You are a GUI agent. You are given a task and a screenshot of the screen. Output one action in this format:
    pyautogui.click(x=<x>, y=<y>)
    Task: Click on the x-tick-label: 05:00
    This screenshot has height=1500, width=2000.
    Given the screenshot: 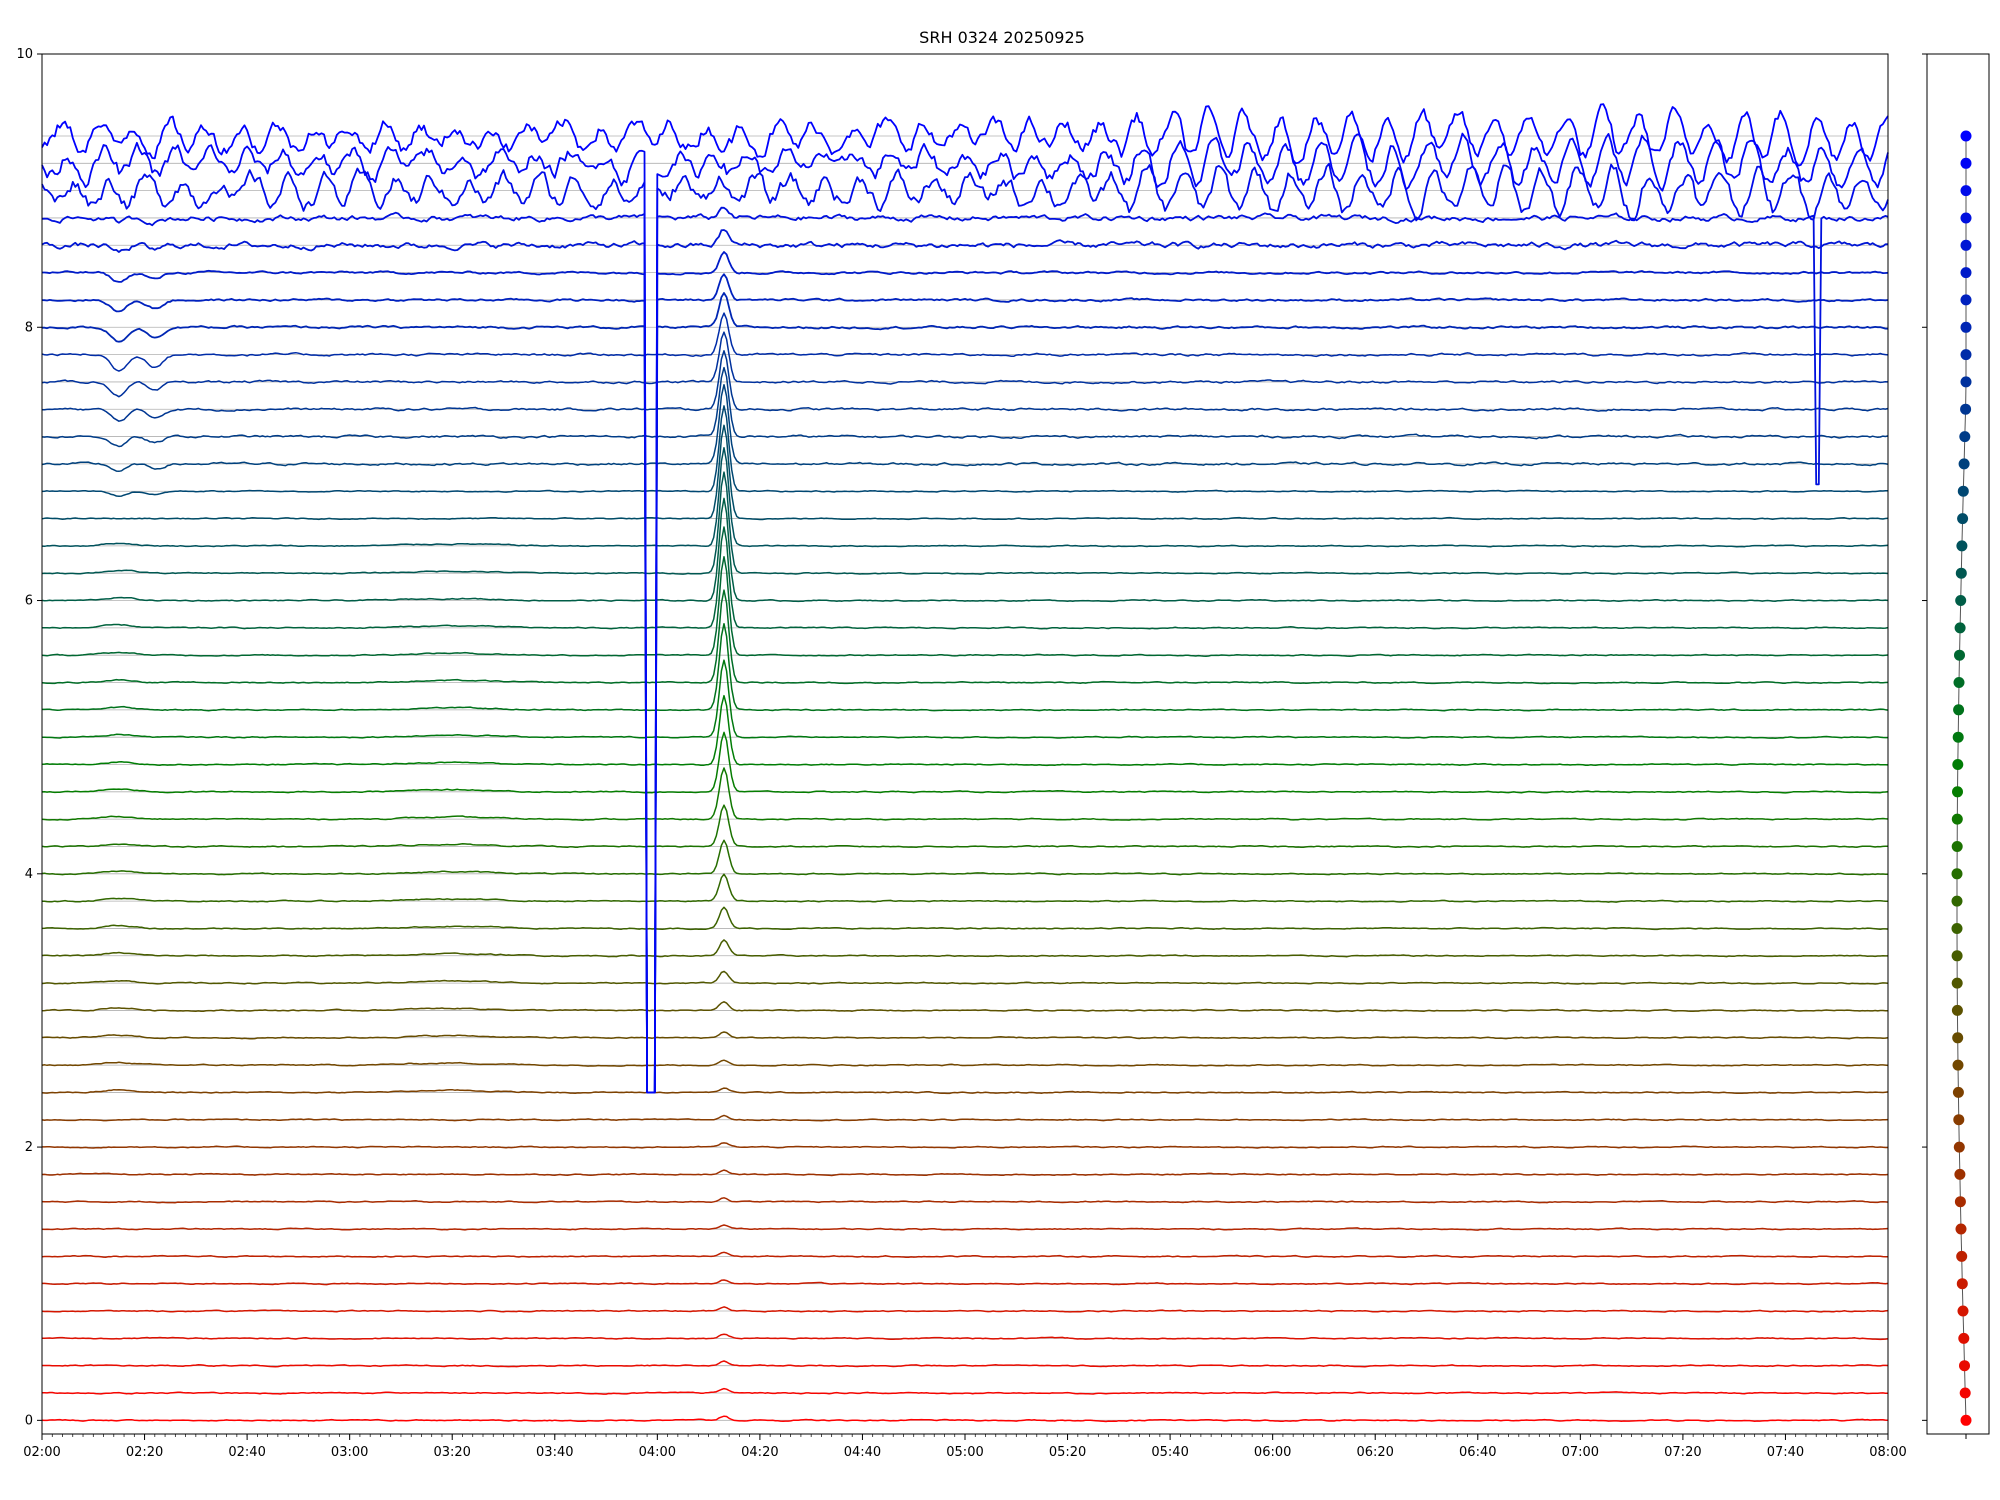 What is the action you would take?
    pyautogui.click(x=964, y=1452)
    